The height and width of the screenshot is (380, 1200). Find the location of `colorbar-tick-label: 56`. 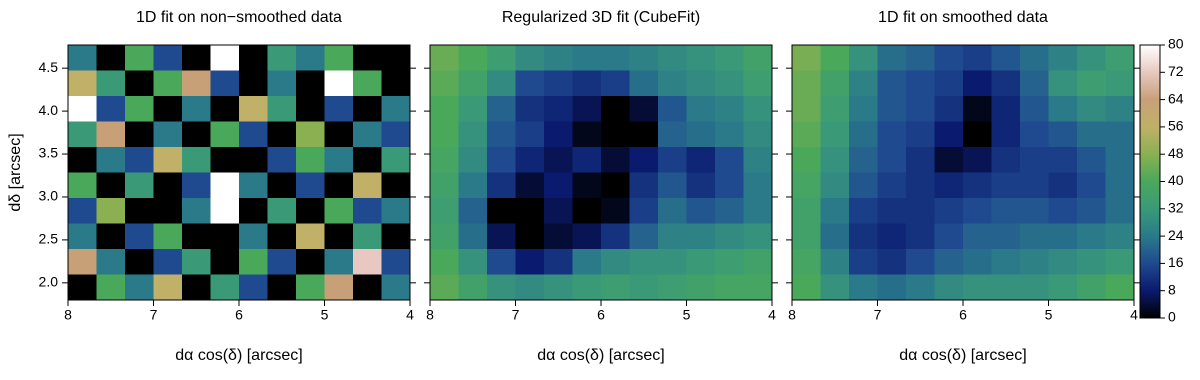

colorbar-tick-label: 56 is located at coordinates (1176, 126).